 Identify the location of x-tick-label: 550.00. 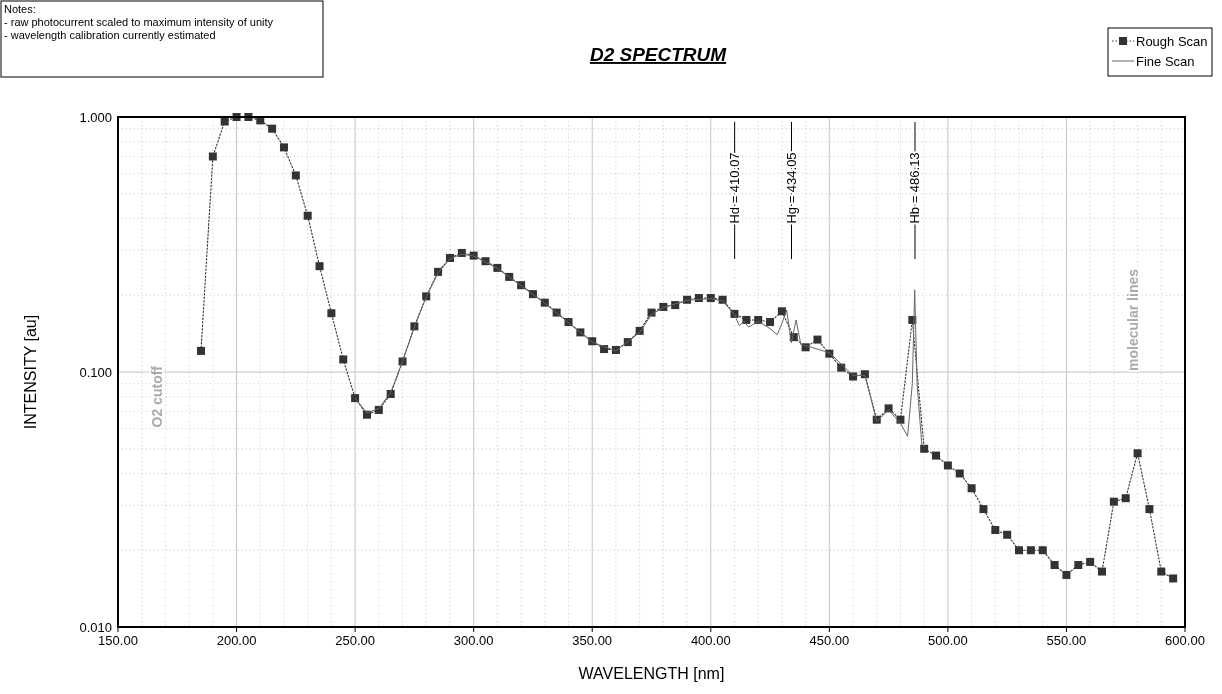
(1066, 640).